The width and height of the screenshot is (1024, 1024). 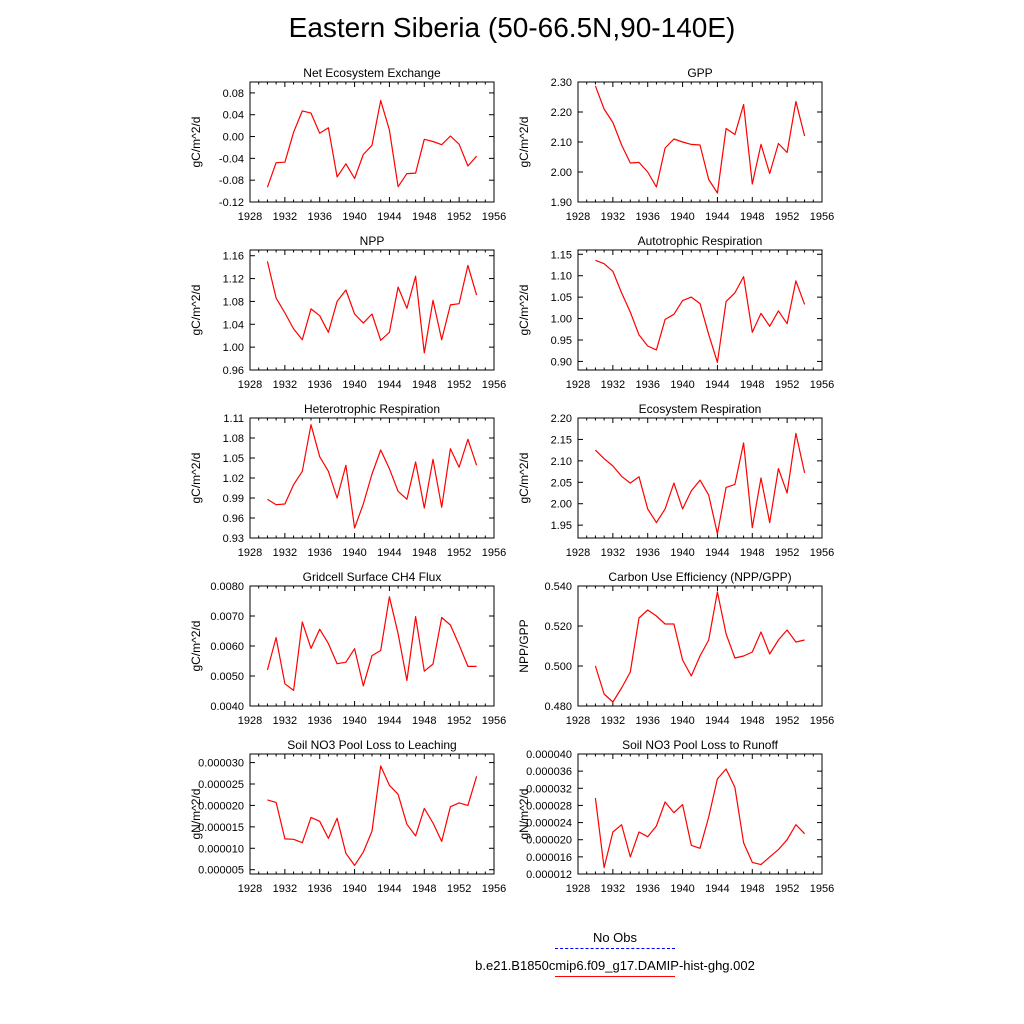 I want to click on panel-title: NPP, so click(x=372, y=241).